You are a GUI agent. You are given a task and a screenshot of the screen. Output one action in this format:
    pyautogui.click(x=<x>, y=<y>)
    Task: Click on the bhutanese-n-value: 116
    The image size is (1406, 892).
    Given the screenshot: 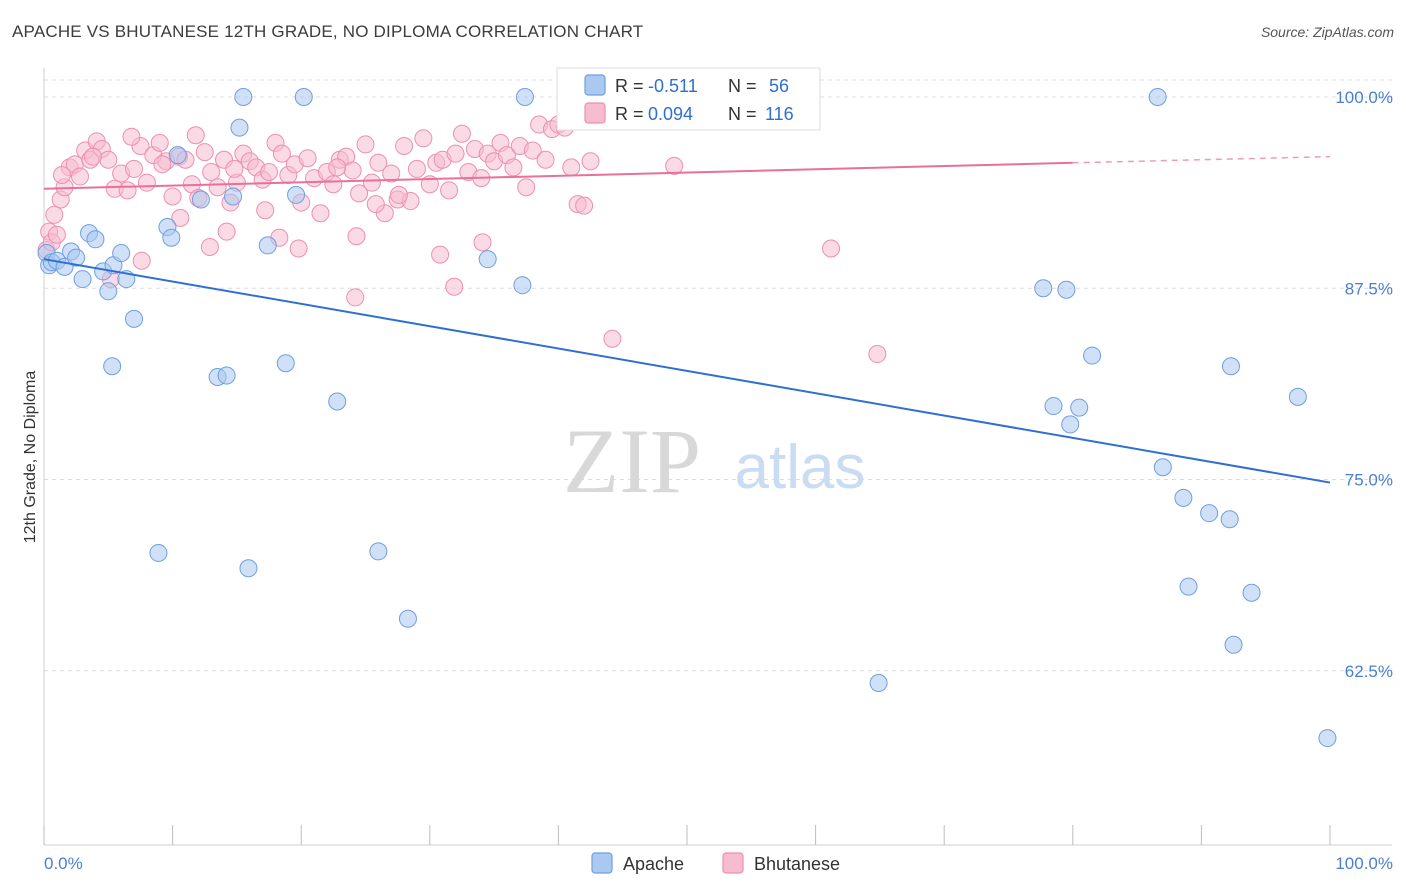 What is the action you would take?
    pyautogui.click(x=779, y=114)
    